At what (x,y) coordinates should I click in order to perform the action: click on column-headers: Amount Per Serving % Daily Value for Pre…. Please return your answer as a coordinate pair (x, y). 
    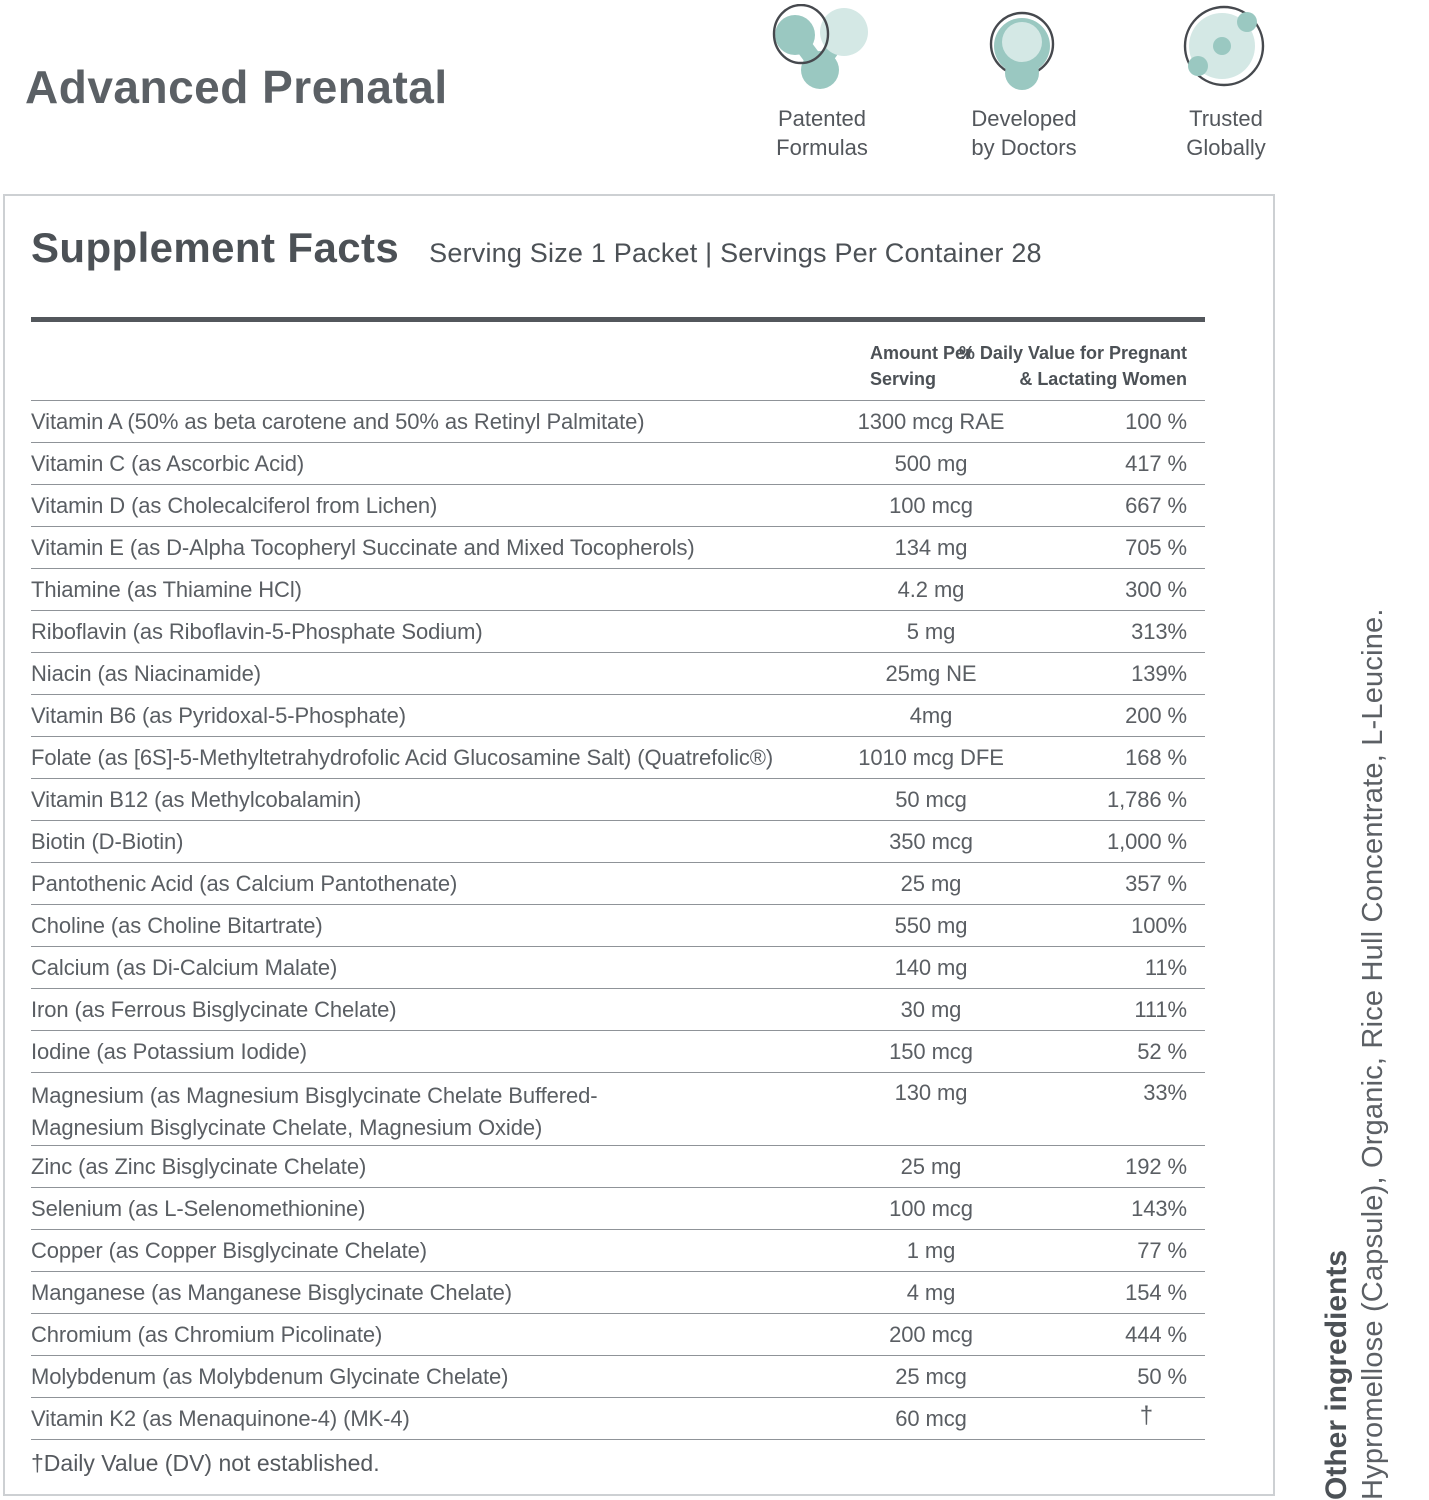
    Looking at the image, I should click on (618, 367).